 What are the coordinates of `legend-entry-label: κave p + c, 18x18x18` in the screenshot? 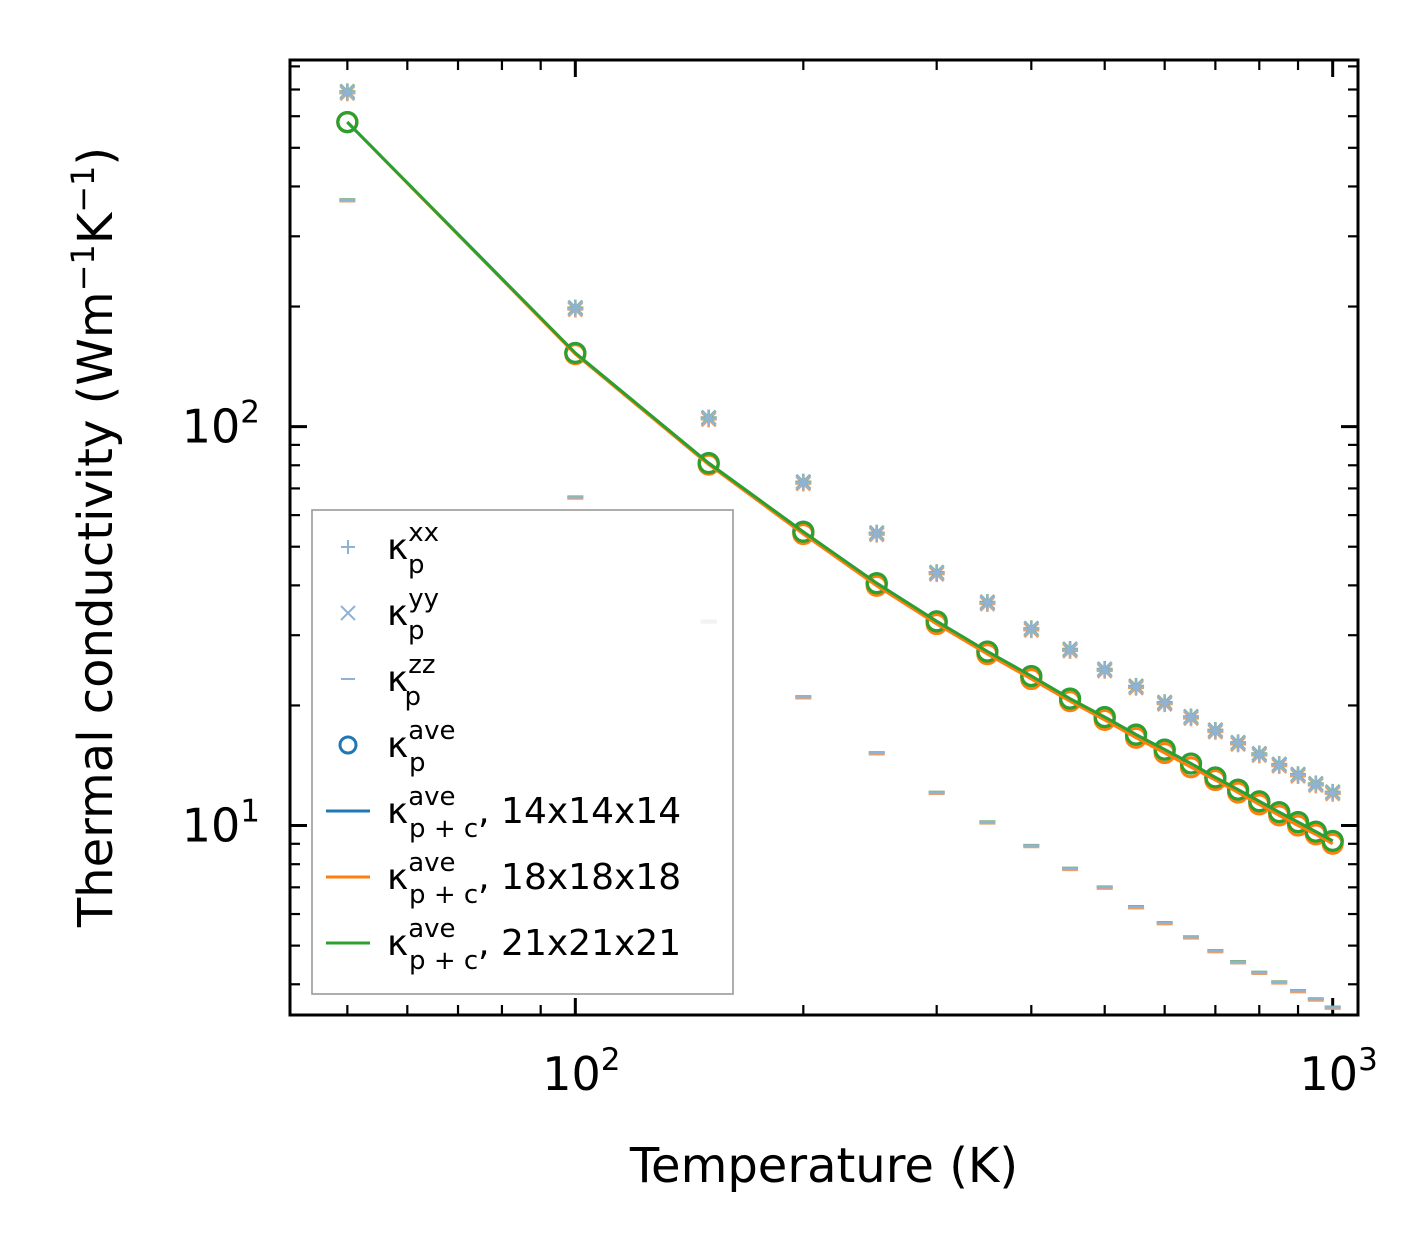 It's located at (534, 879).